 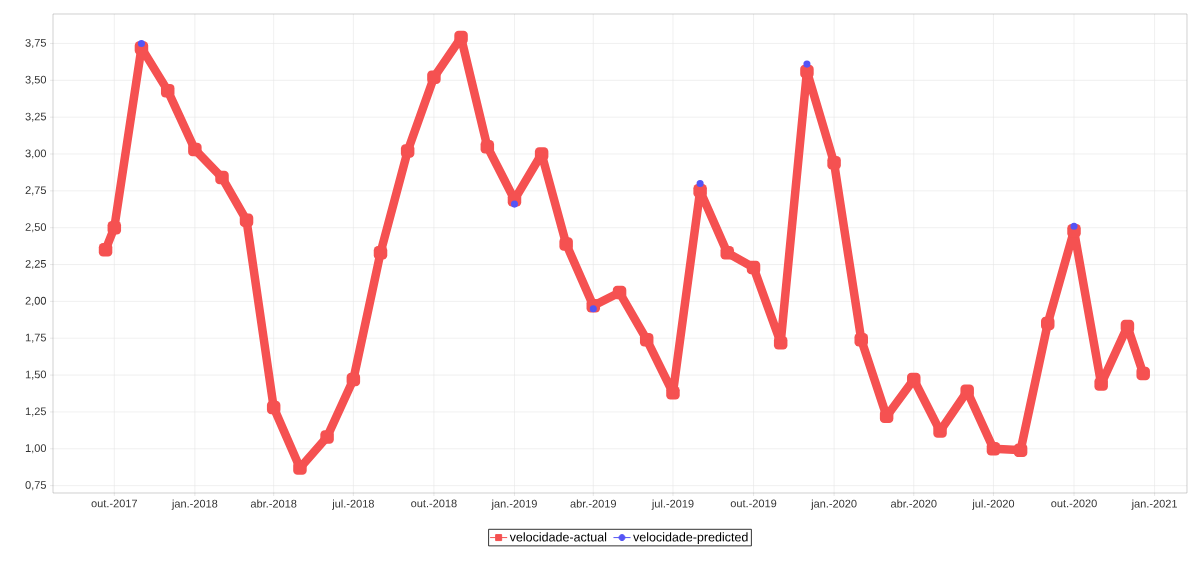 What do you see at coordinates (194, 504) in the screenshot?
I see `x-tick-label: jan.-2018` at bounding box center [194, 504].